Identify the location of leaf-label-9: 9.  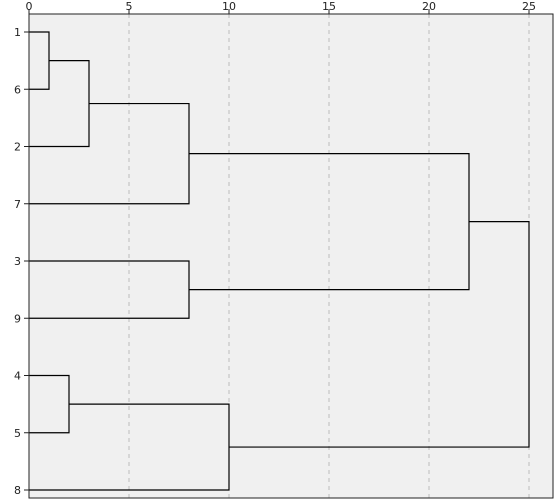
(17, 318).